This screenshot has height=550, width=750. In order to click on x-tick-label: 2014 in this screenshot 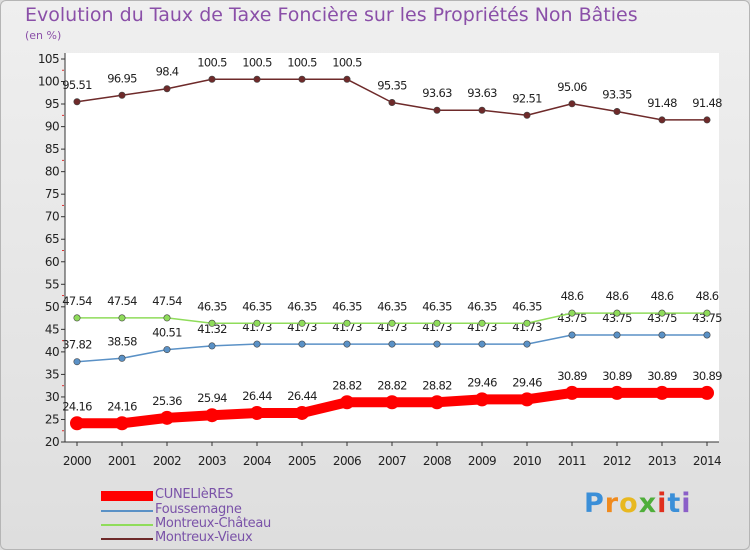, I will do `click(707, 461)`.